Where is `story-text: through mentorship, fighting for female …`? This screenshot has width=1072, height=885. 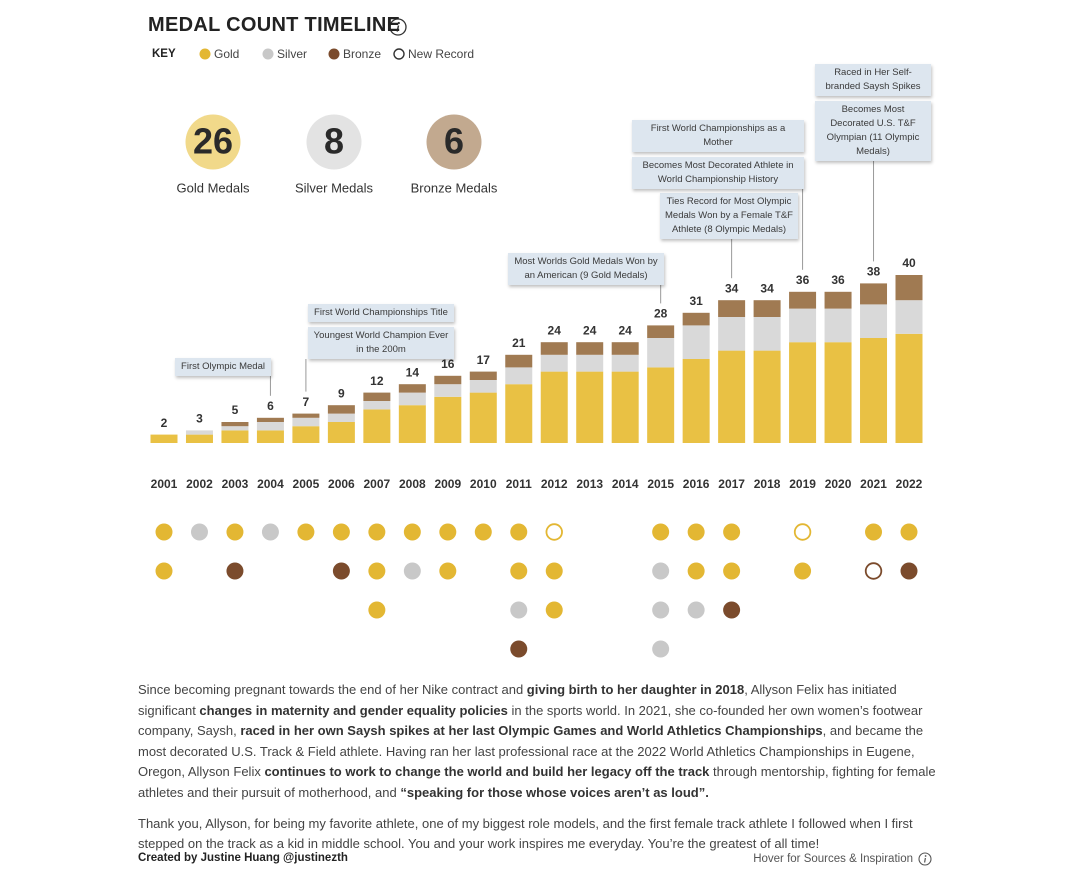 story-text: through mentorship, fighting for female … is located at coordinates (537, 782).